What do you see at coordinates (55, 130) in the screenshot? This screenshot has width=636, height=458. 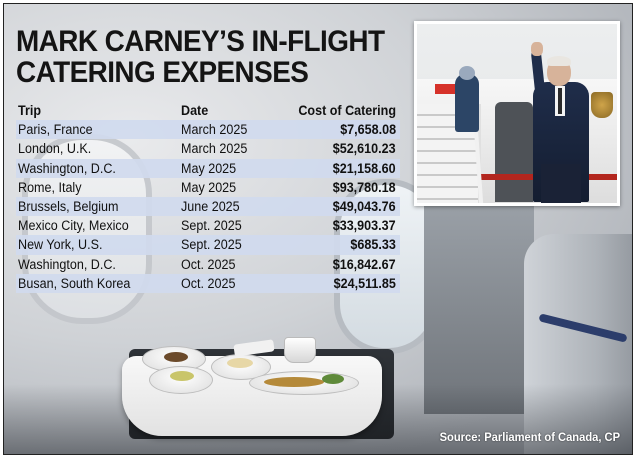 I see `trip-cell: Paris, France` at bounding box center [55, 130].